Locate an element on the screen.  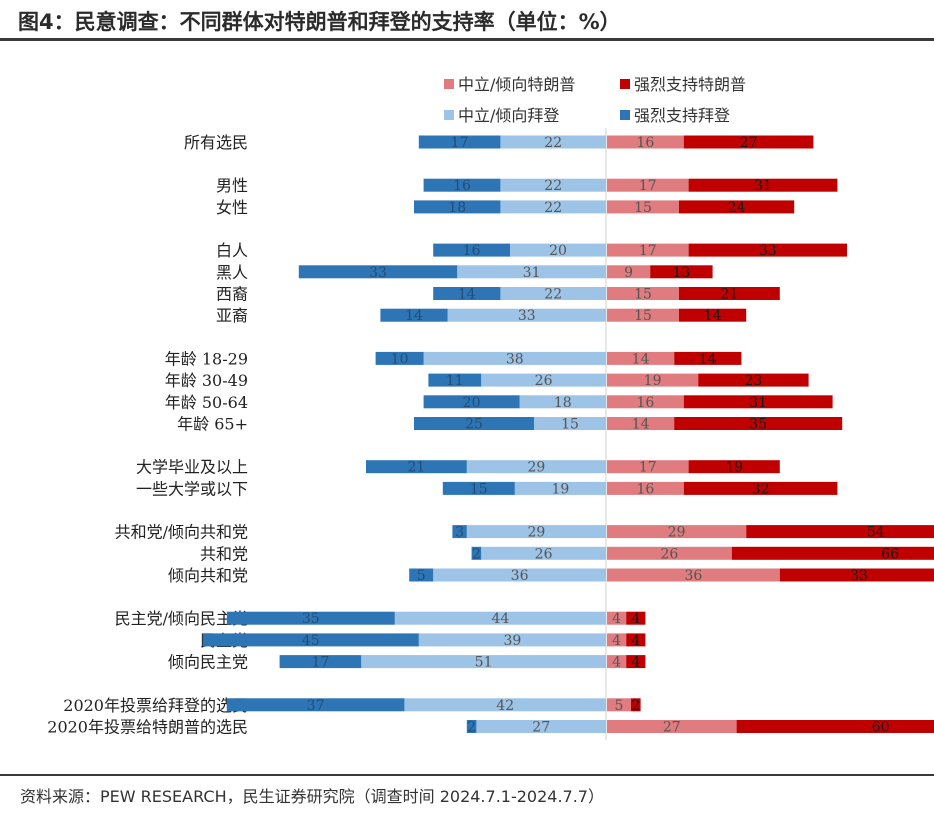
data-label-trump-strong: 35 is located at coordinates (758, 425).